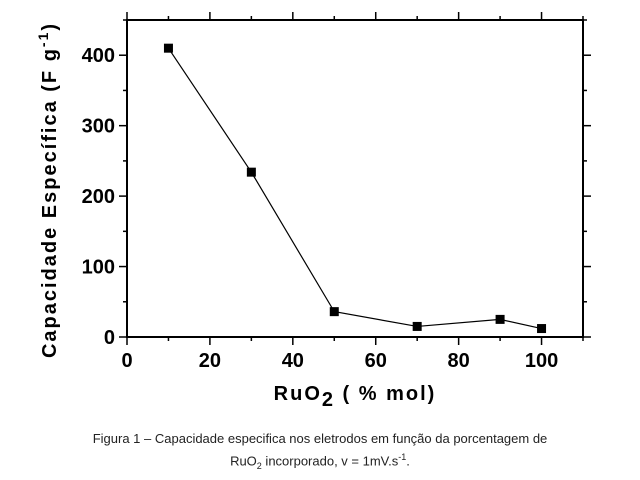  What do you see at coordinates (48, 190) in the screenshot?
I see `y-axis-title: Capacidade Específica (F g-1)` at bounding box center [48, 190].